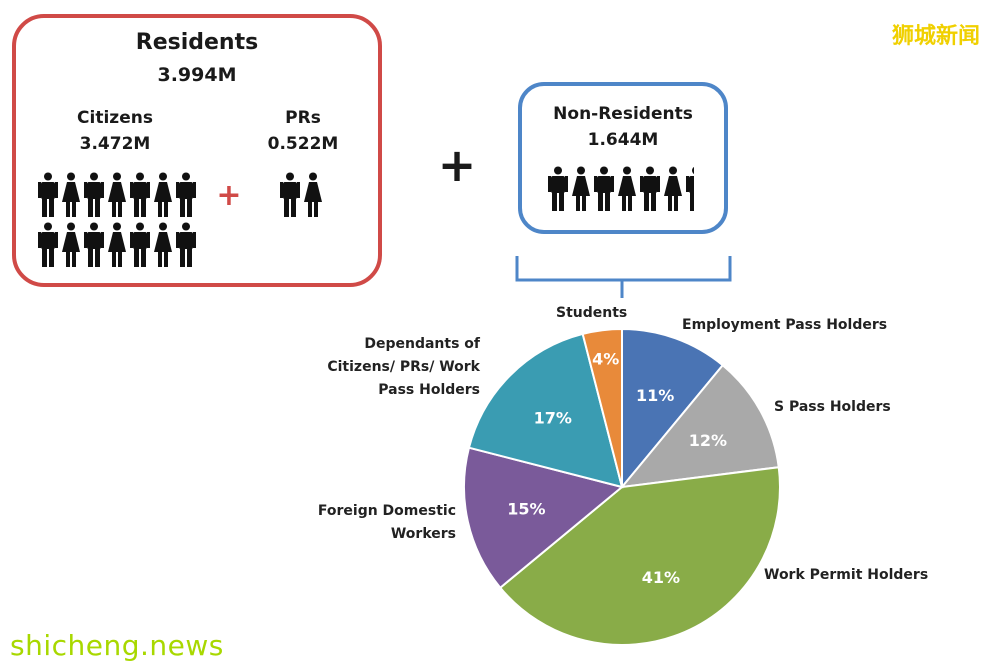 Image resolution: width=994 pixels, height=668 pixels. What do you see at coordinates (661, 577) in the screenshot?
I see `pie-value-label-2: 41%` at bounding box center [661, 577].